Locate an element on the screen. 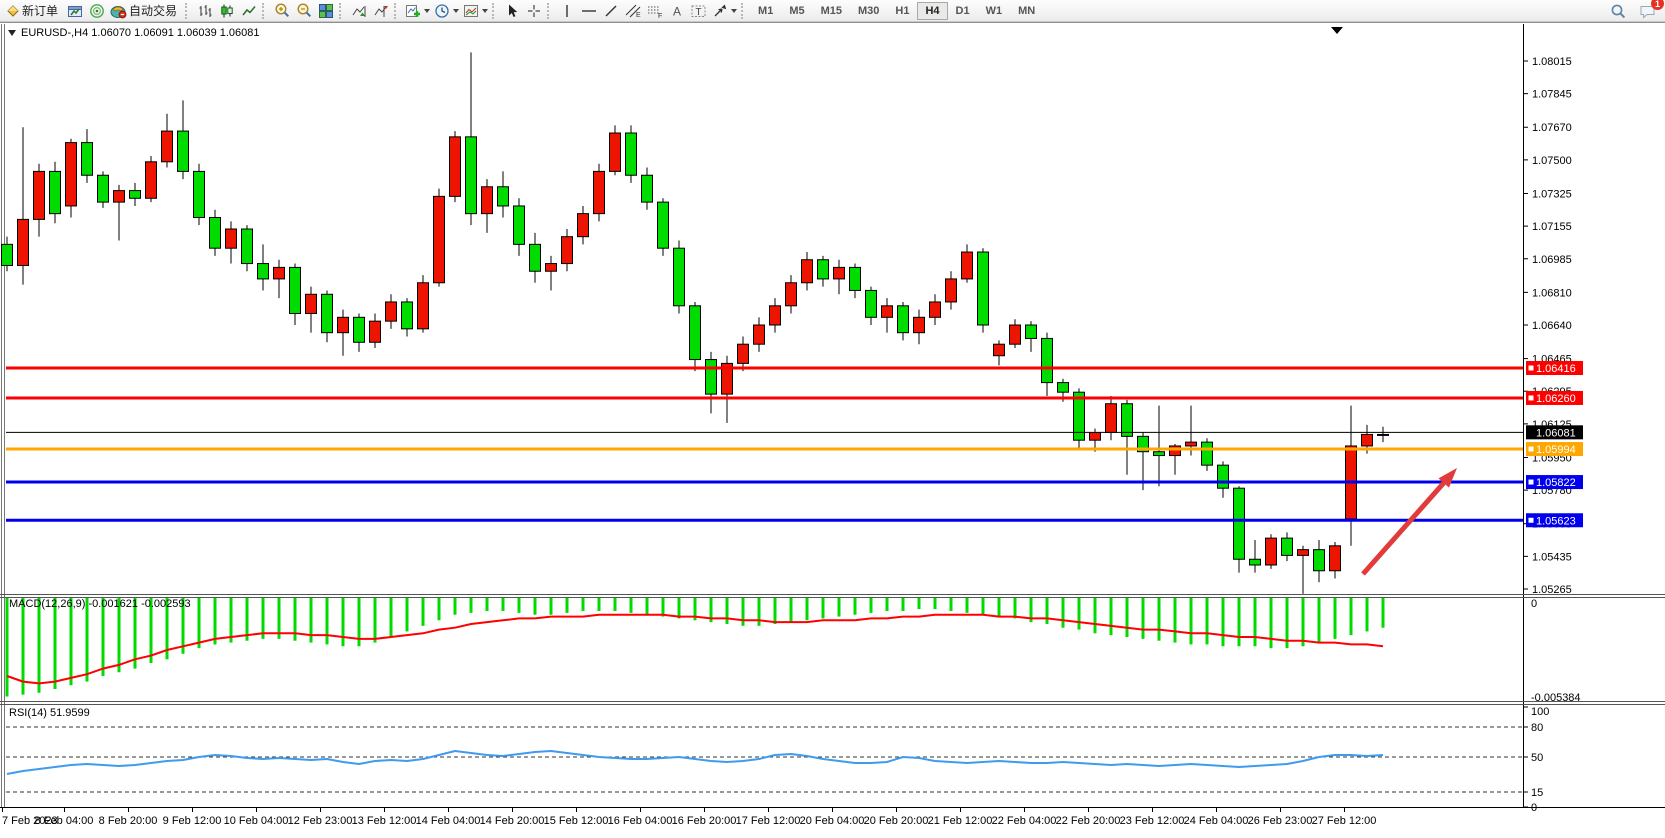  zoom-out-button is located at coordinates (304, 11).